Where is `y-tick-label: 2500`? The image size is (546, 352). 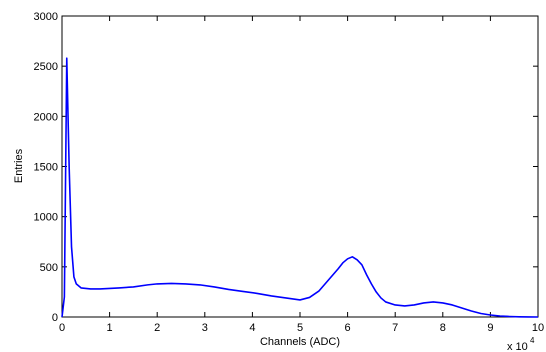 y-tick-label: 2500 is located at coordinates (46, 67).